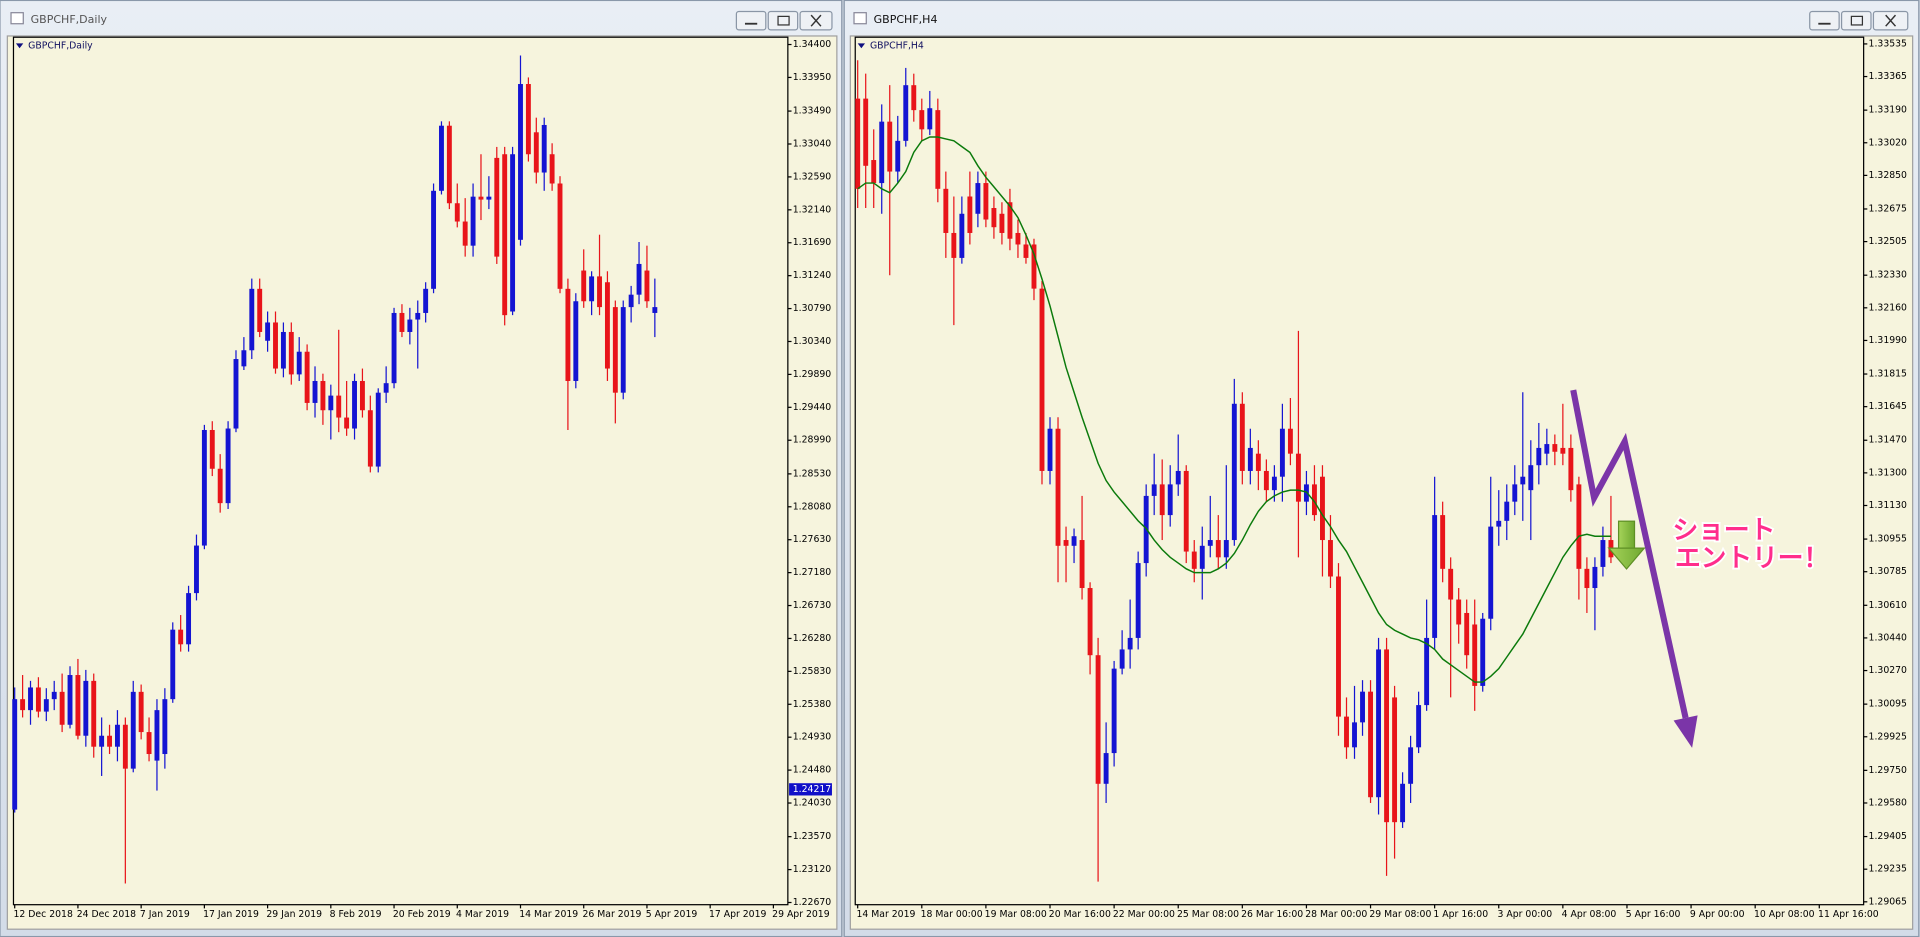 The height and width of the screenshot is (937, 1920). What do you see at coordinates (1888, 802) in the screenshot?
I see `y-tick-label: 1.29580` at bounding box center [1888, 802].